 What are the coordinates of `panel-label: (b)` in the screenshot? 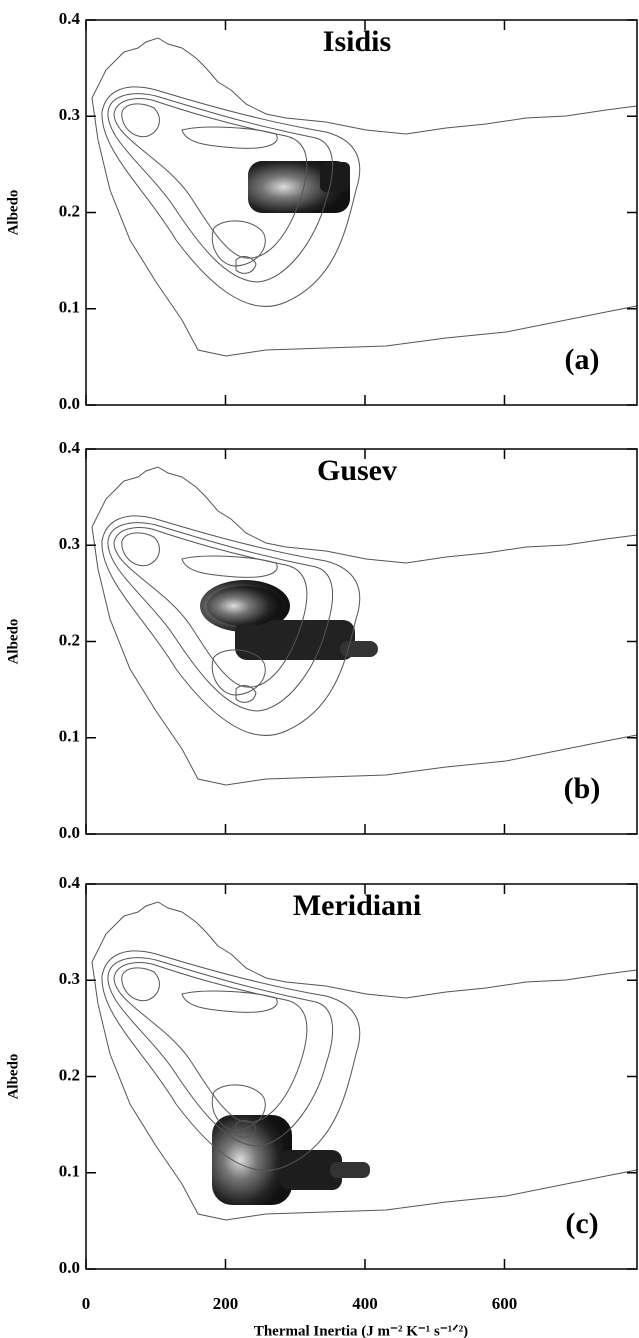 It's located at (582, 788).